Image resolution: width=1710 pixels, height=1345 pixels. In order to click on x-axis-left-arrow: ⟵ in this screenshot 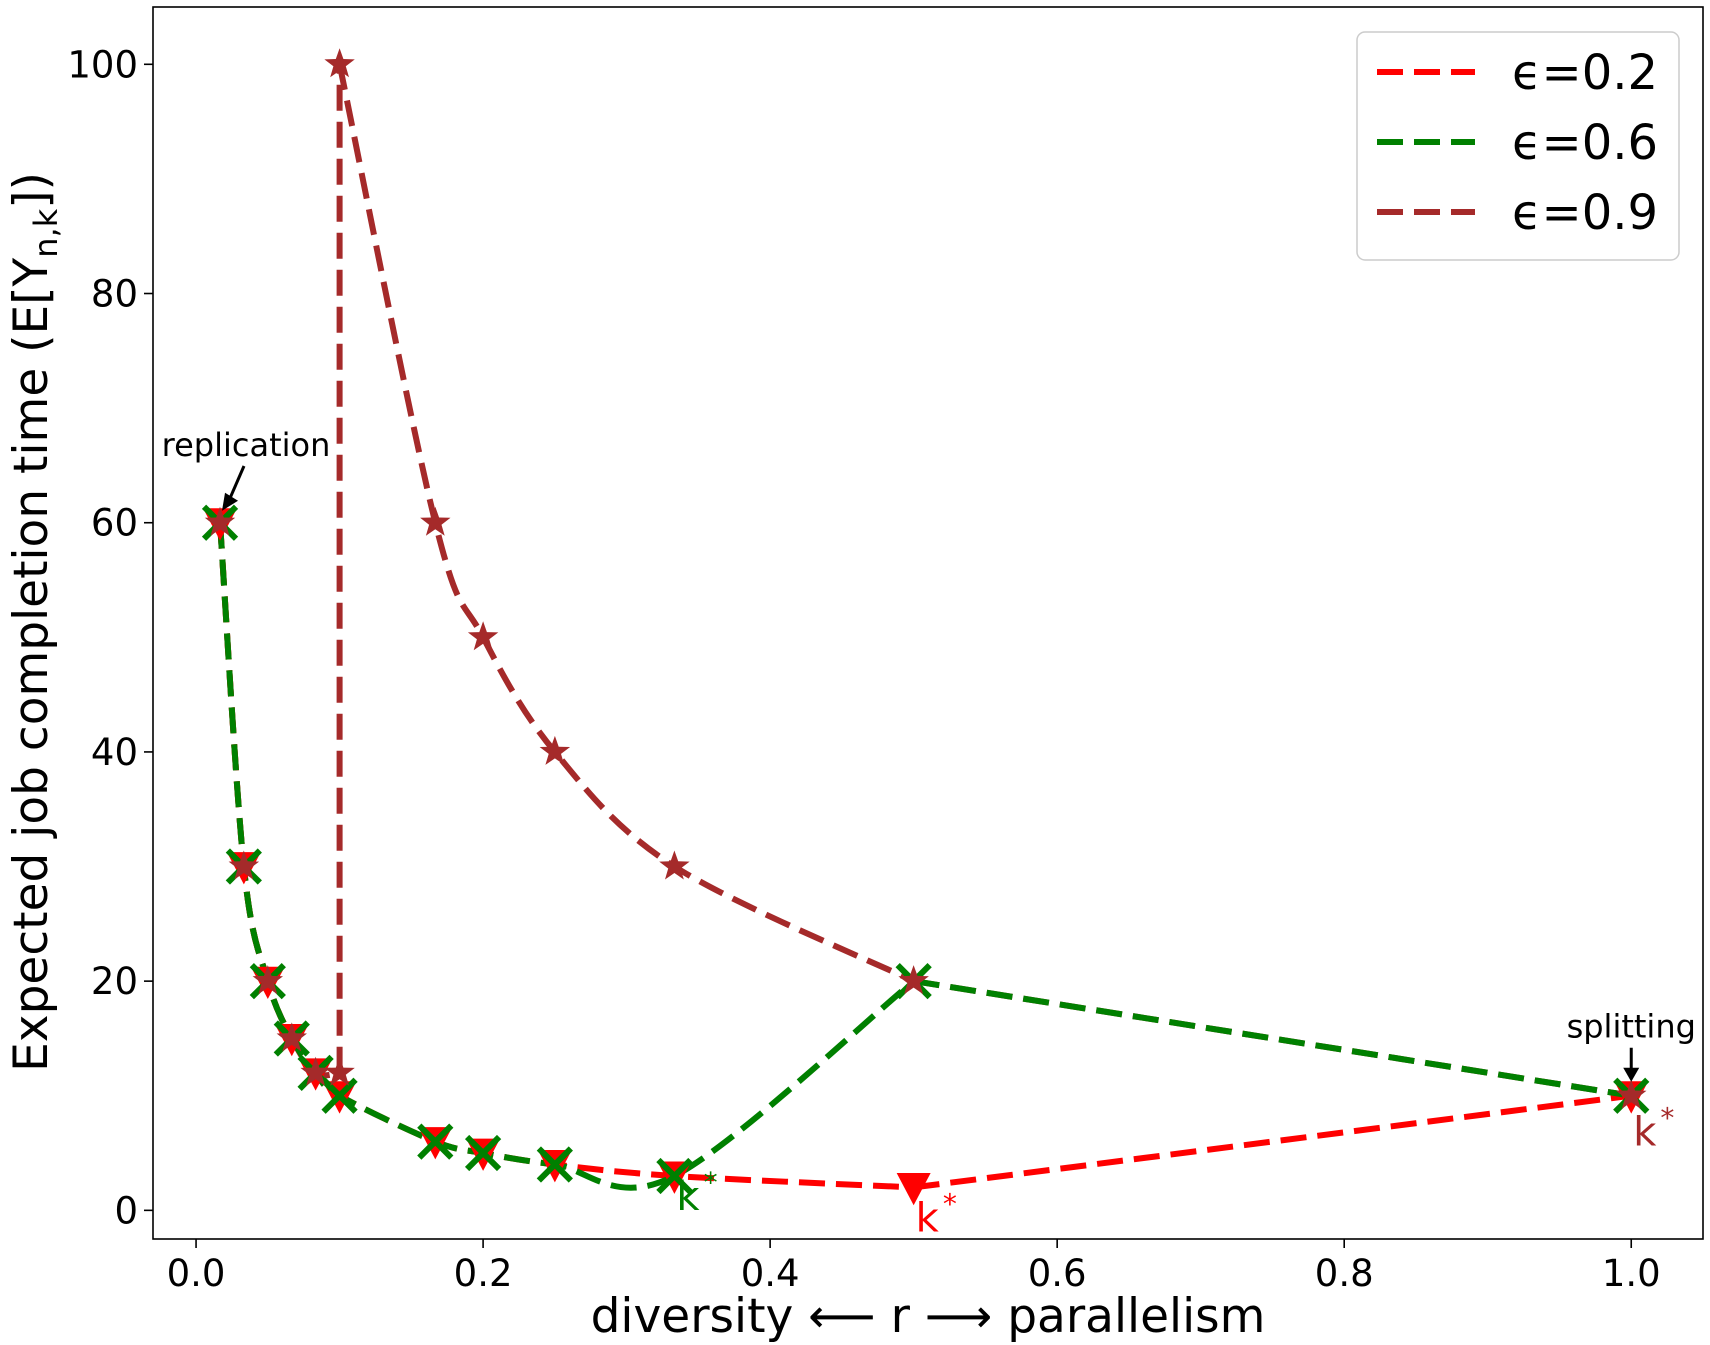, I will do `click(849, 1316)`.